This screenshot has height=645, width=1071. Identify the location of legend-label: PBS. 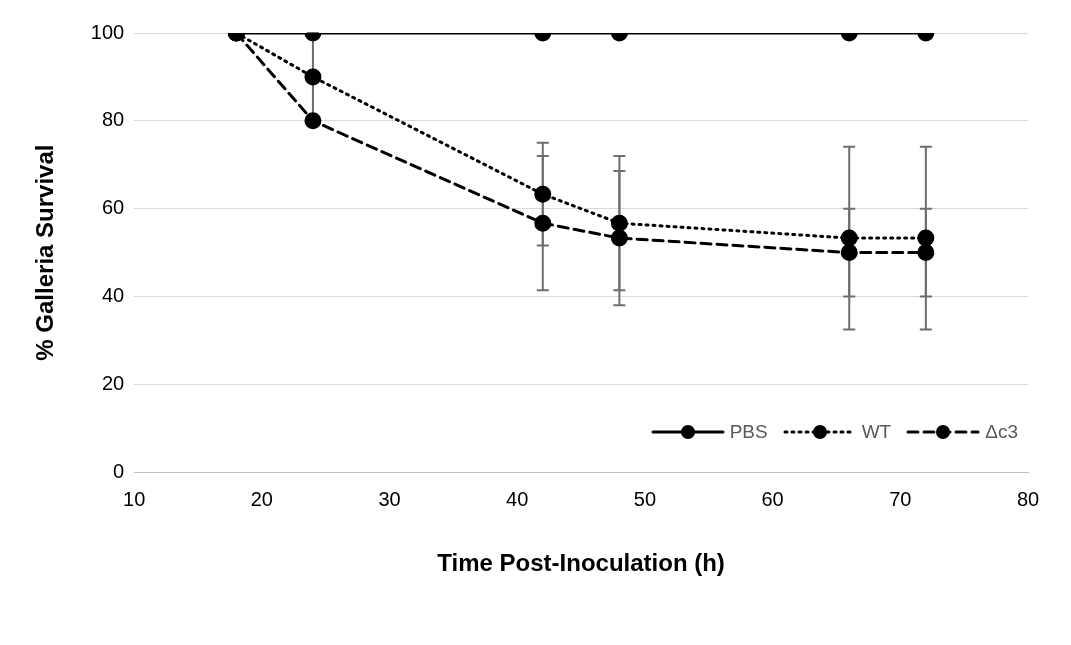
(748, 432).